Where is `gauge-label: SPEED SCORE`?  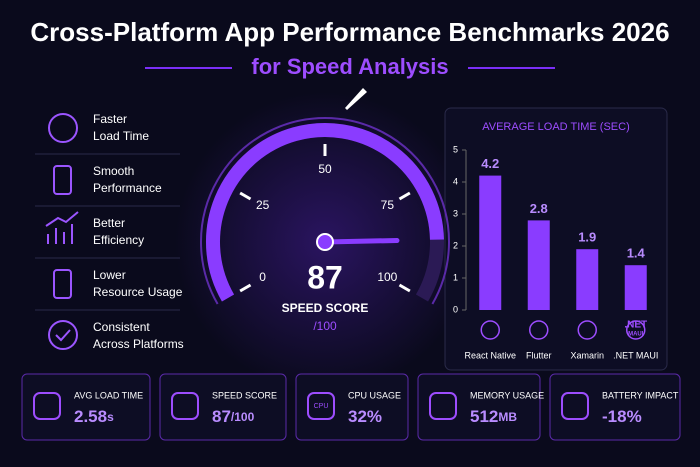 gauge-label: SPEED SCORE is located at coordinates (325, 308).